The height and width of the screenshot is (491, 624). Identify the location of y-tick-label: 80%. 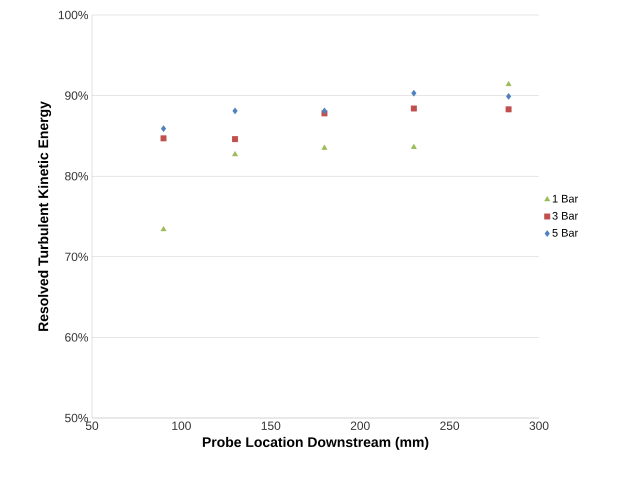
(76, 176).